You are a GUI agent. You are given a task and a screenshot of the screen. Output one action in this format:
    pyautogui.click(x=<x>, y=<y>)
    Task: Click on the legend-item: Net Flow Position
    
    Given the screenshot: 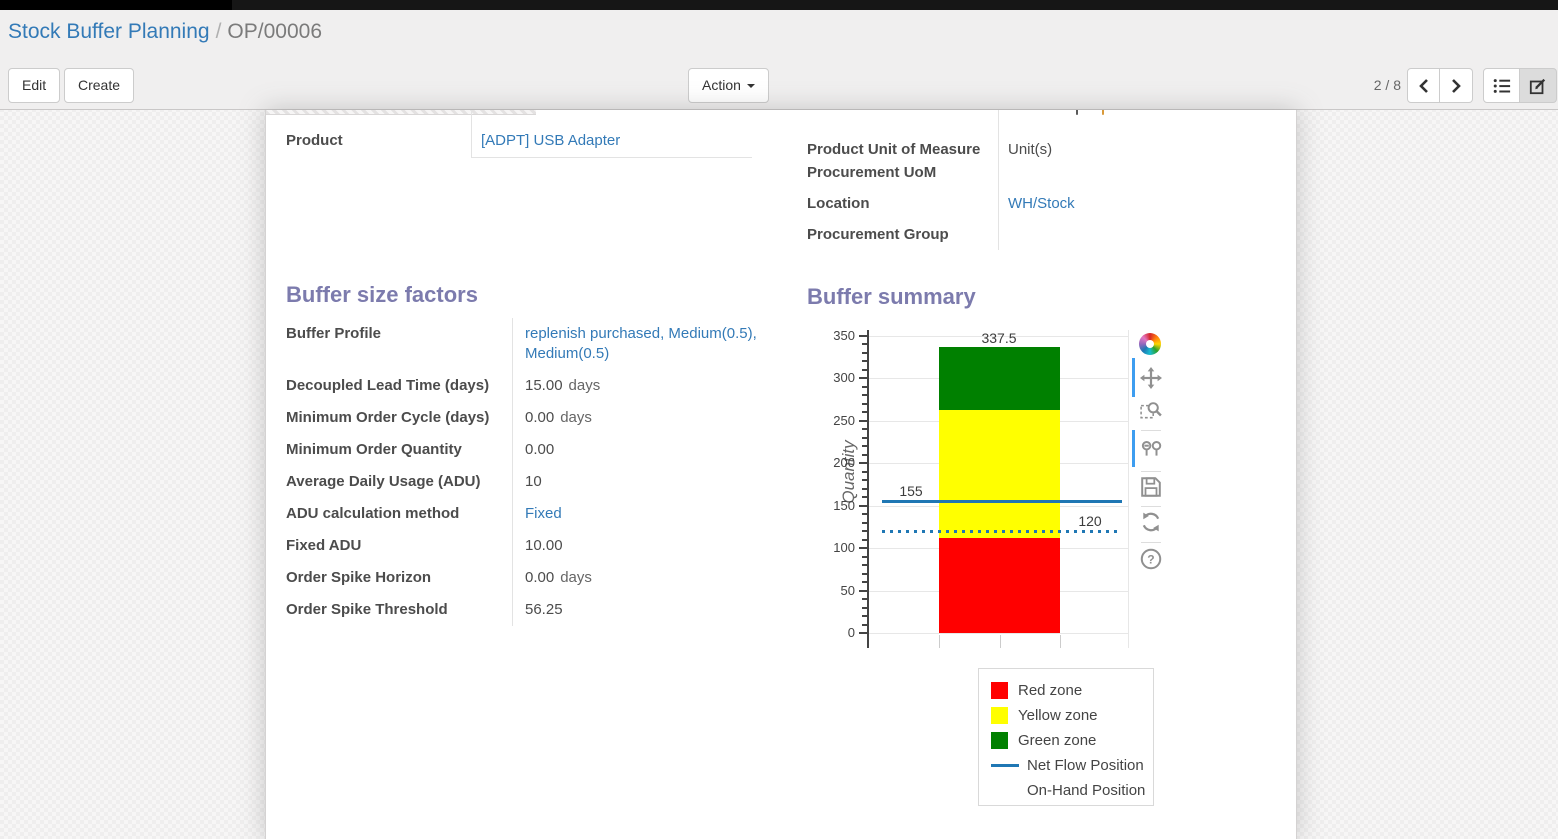 What is the action you would take?
    pyautogui.click(x=1072, y=765)
    